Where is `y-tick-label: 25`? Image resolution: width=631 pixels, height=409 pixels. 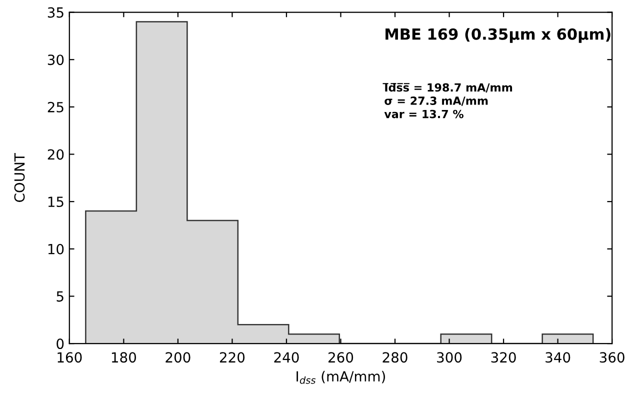
y-tick-label: 25 is located at coordinates (56, 107).